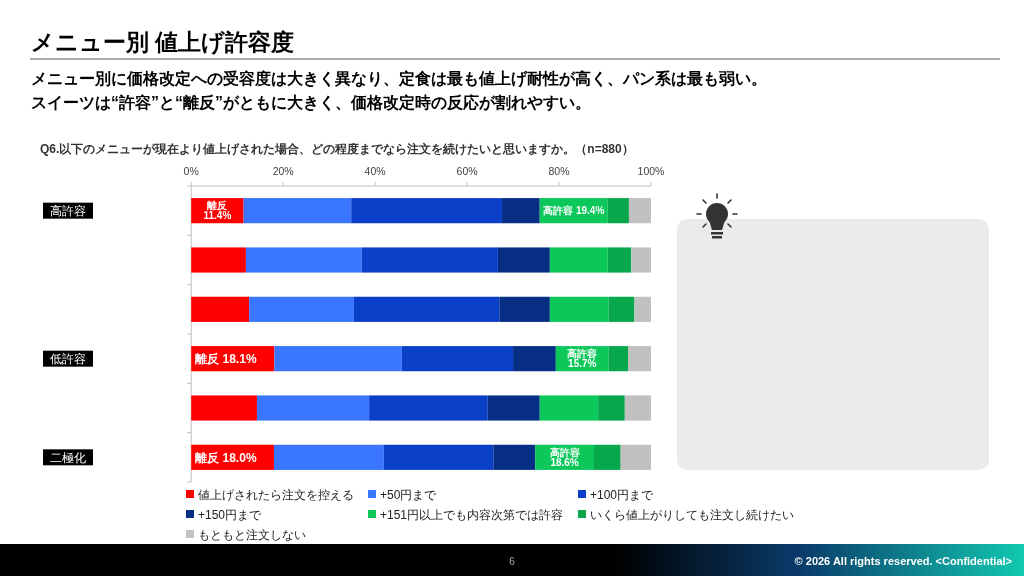 This screenshot has width=1024, height=576. Describe the element at coordinates (337, 149) in the screenshot. I see `annotation: Q6.以下のメニューが現在より値上げされた場合、どの程度までなら注文を続けたいと思いますか。（n=880）` at that location.